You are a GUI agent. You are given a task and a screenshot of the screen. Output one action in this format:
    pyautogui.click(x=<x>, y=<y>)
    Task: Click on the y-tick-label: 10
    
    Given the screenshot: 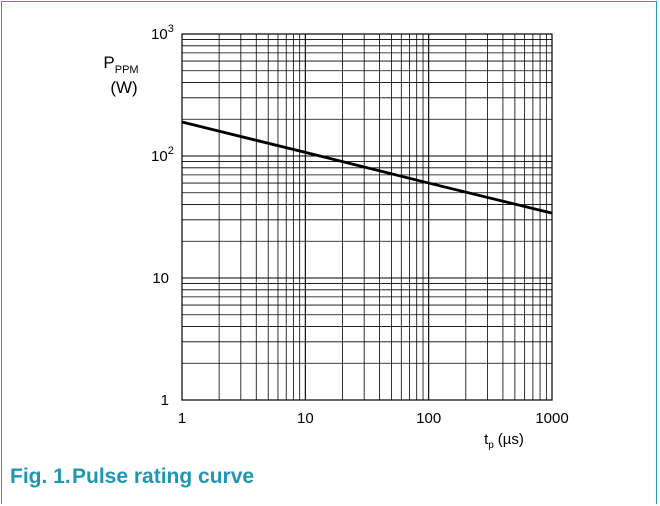 What is the action you would take?
    pyautogui.click(x=160, y=278)
    